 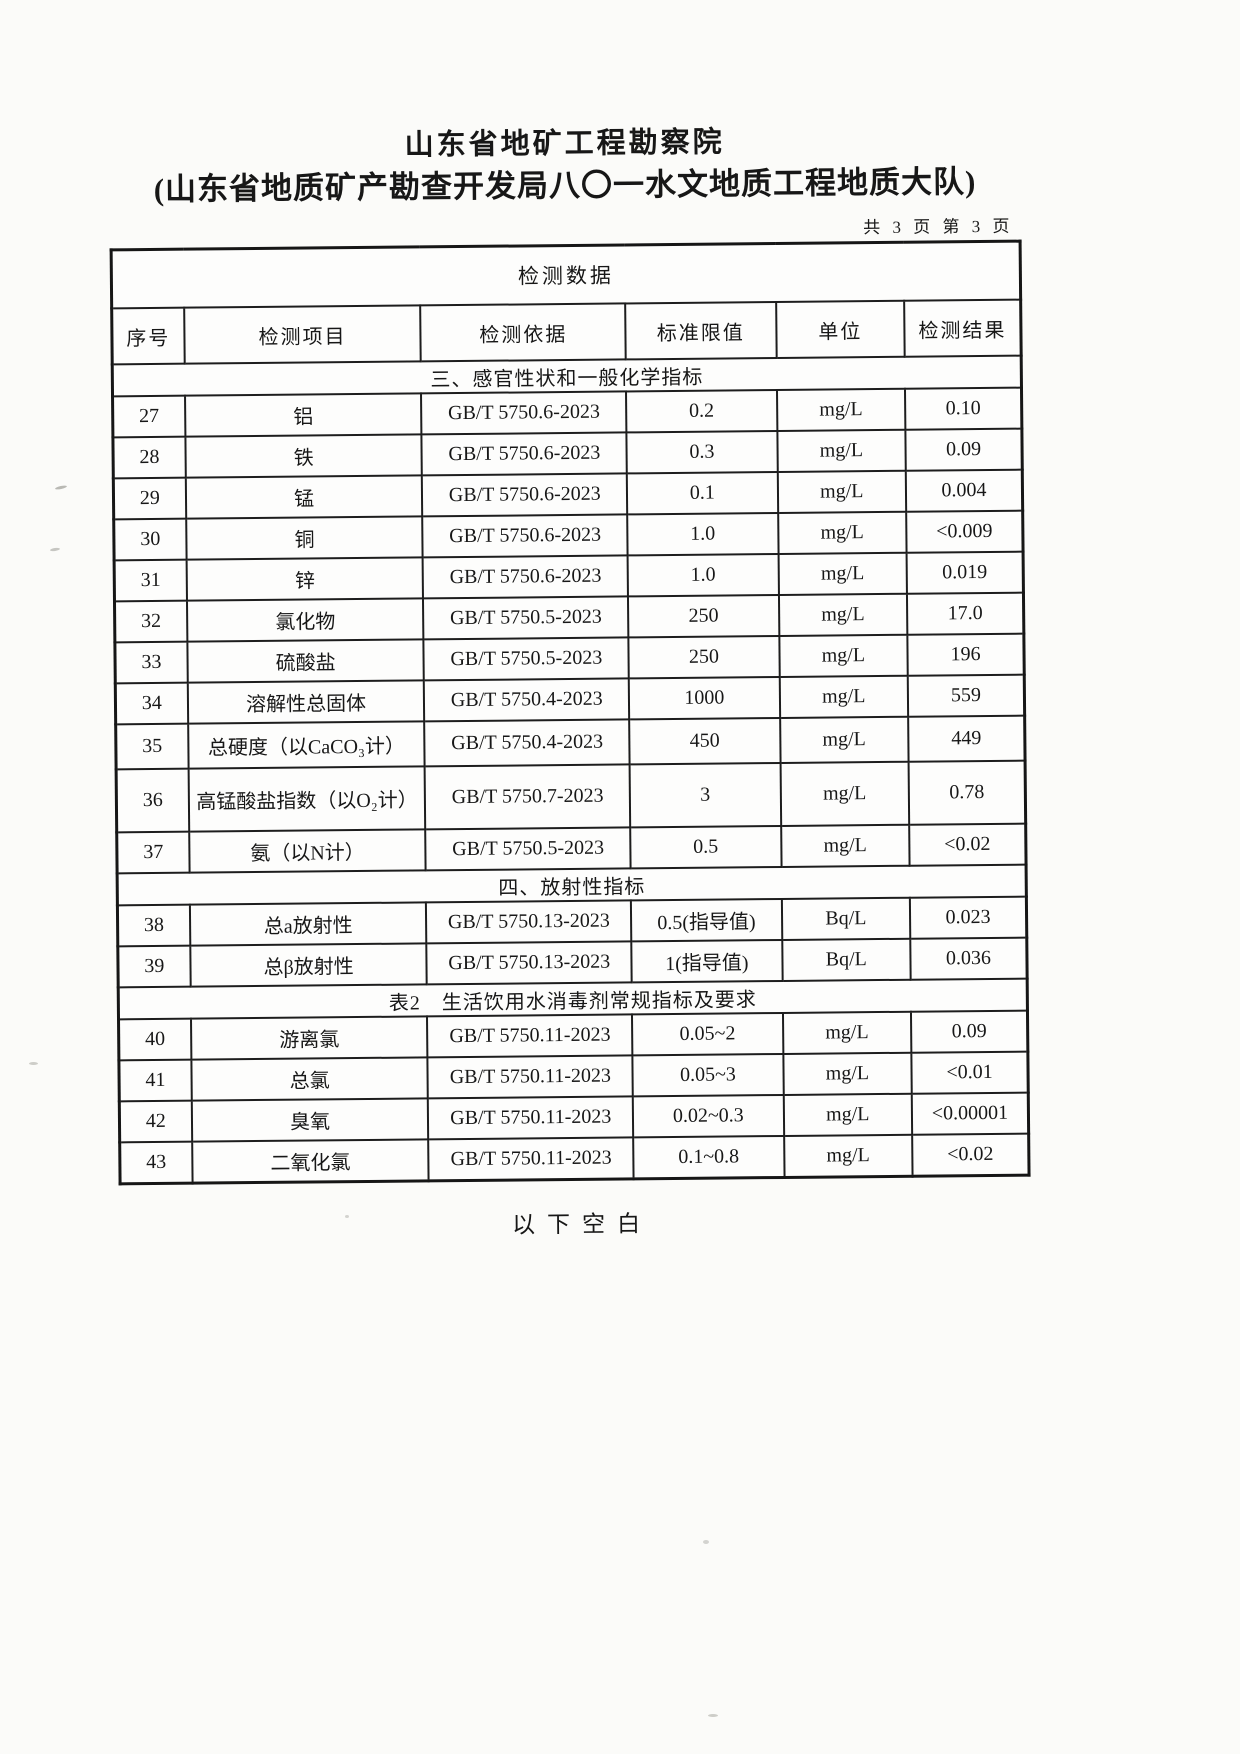 What do you see at coordinates (965, 572) in the screenshot?
I see `cell-result: 0.019` at bounding box center [965, 572].